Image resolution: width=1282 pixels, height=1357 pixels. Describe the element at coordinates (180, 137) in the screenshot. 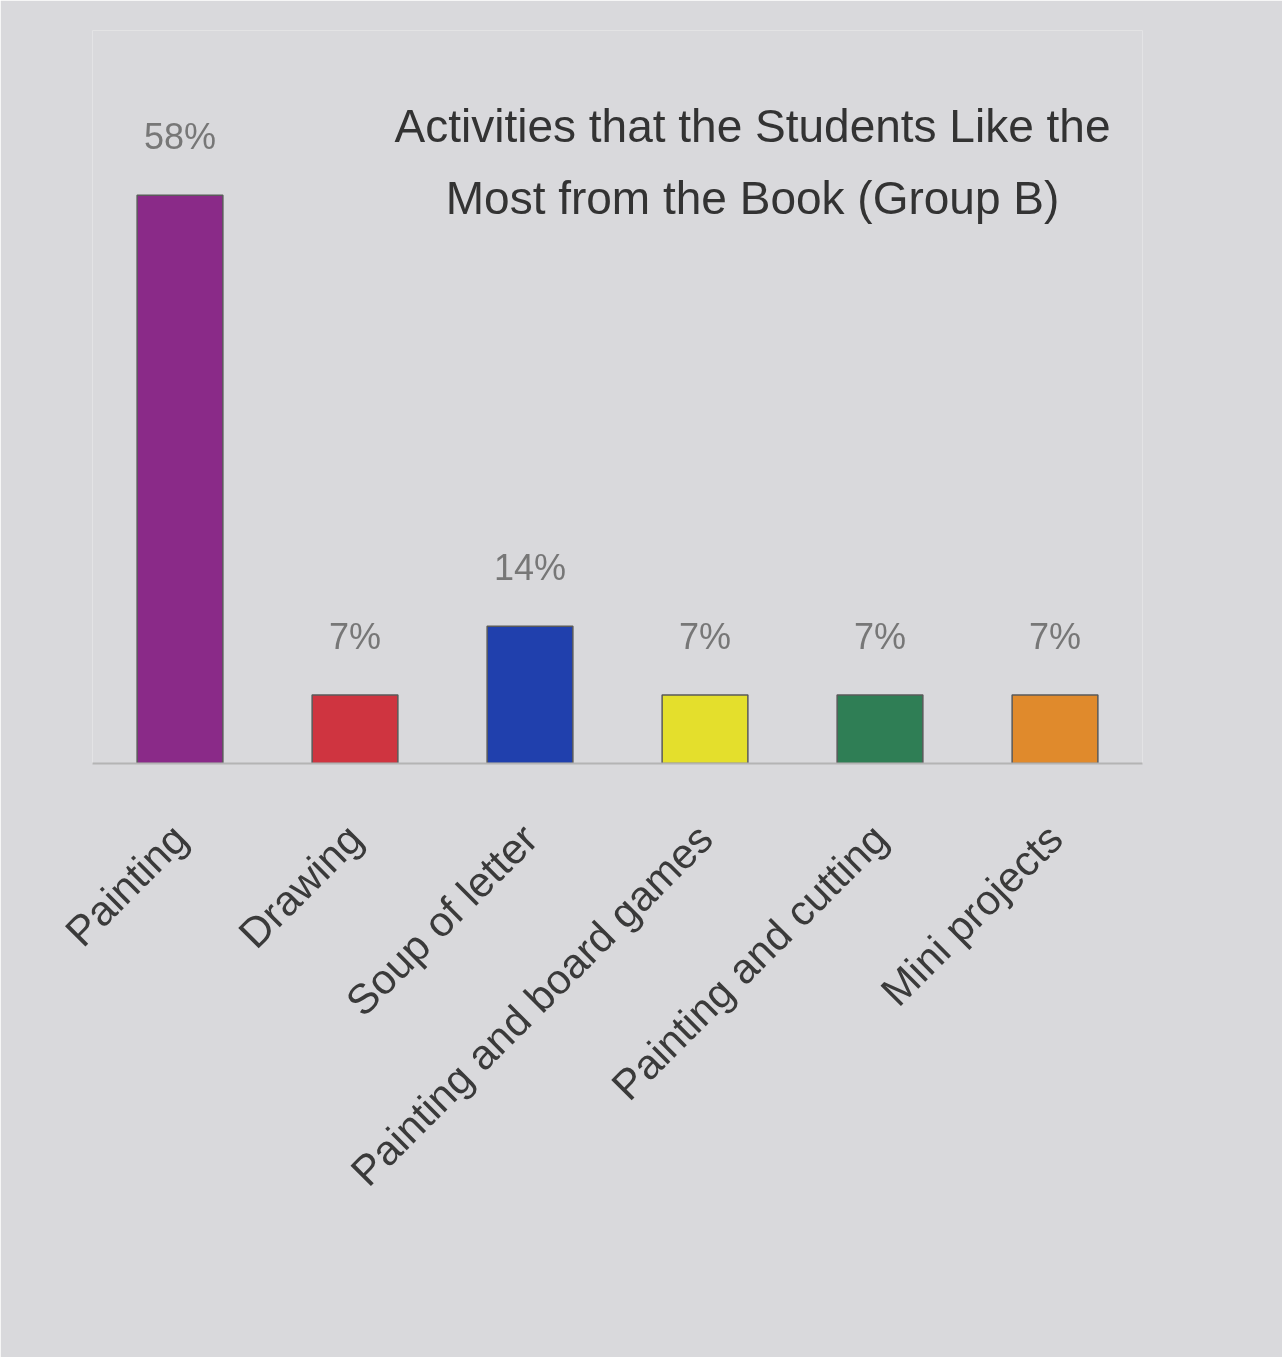

I see `data-label: 58%` at that location.